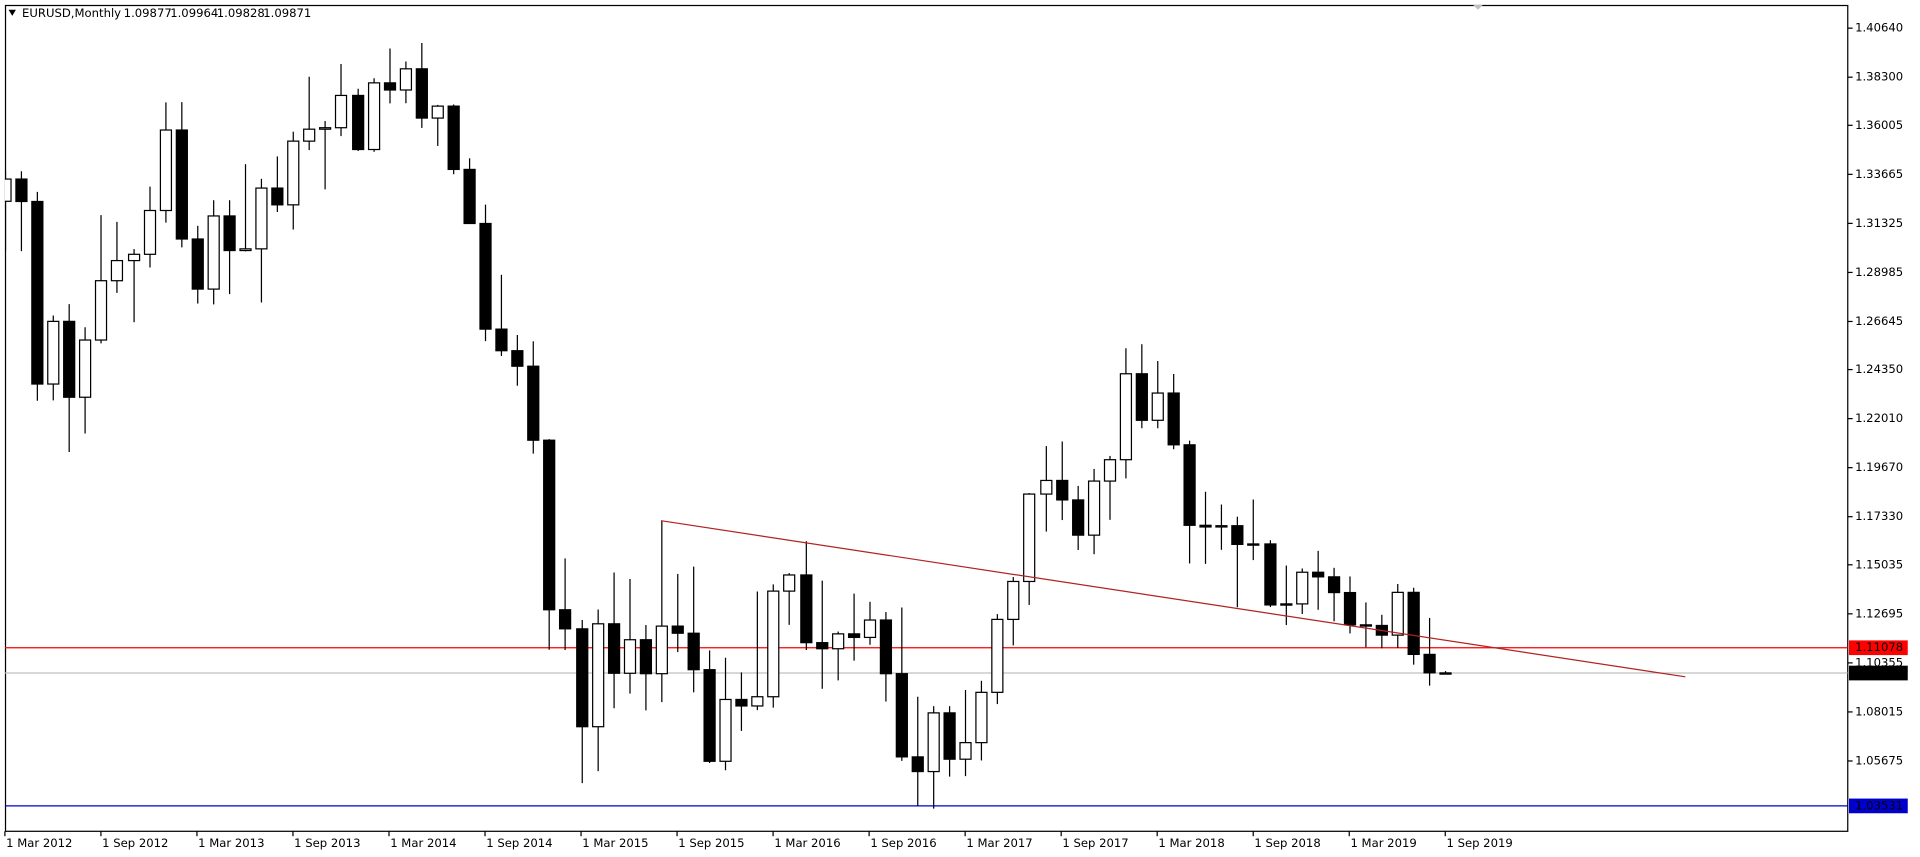  What do you see at coordinates (711, 843) in the screenshot?
I see `x-tick-label: 1 Sep 2015` at bounding box center [711, 843].